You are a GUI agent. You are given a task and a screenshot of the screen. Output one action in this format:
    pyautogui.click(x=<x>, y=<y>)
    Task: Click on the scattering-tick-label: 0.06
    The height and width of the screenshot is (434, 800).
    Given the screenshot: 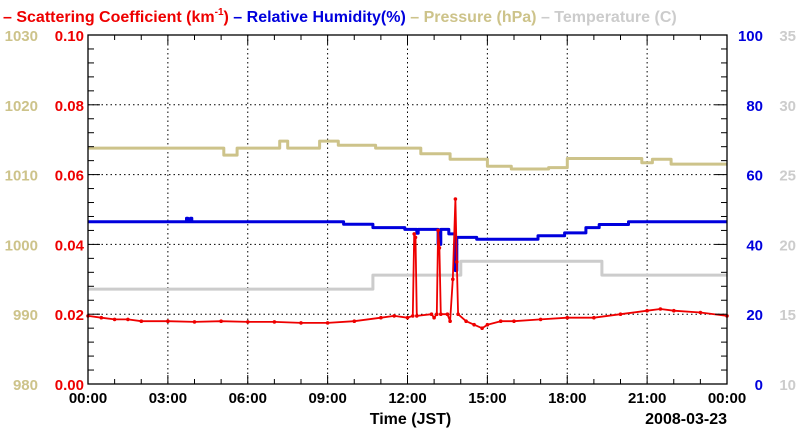 What is the action you would take?
    pyautogui.click(x=69, y=176)
    